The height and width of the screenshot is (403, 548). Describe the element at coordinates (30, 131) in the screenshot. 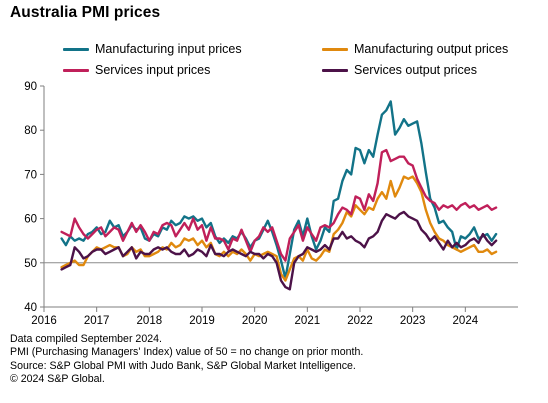

I see `y-tick-label: 80` at that location.